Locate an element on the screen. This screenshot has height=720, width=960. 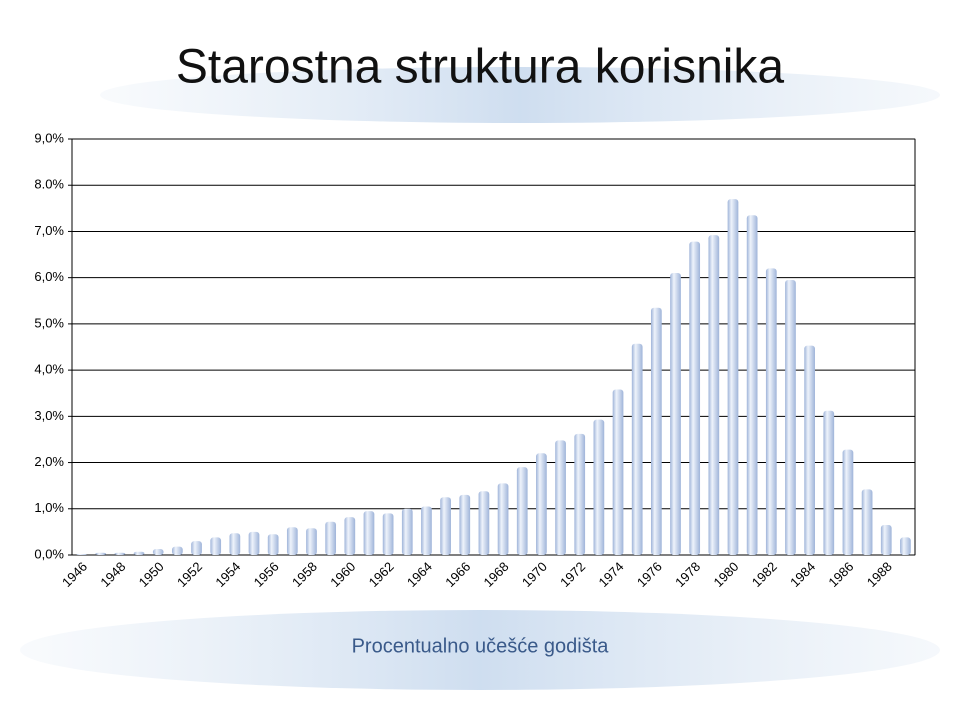
x-axis-label: Procentualno učešće godišta is located at coordinates (481, 646).